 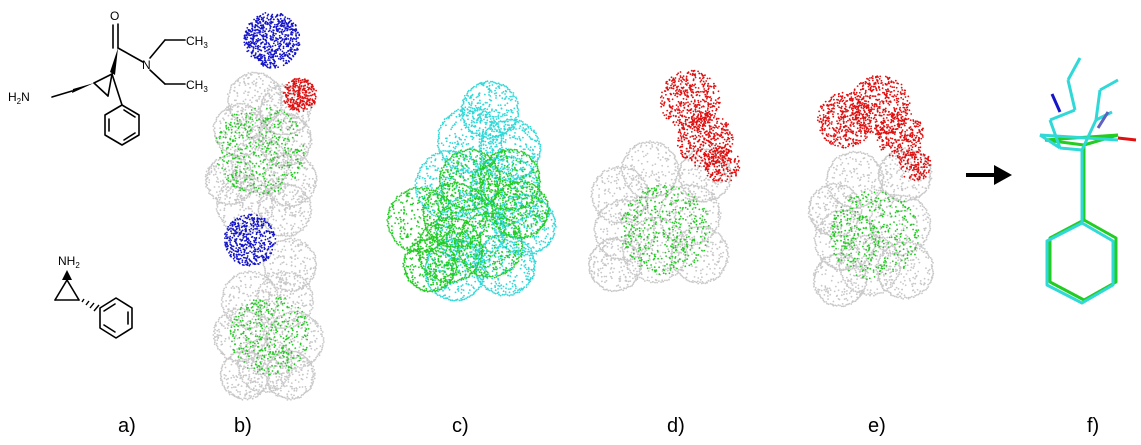 What do you see at coordinates (243, 426) in the screenshot?
I see `panel-label-b: b)` at bounding box center [243, 426].